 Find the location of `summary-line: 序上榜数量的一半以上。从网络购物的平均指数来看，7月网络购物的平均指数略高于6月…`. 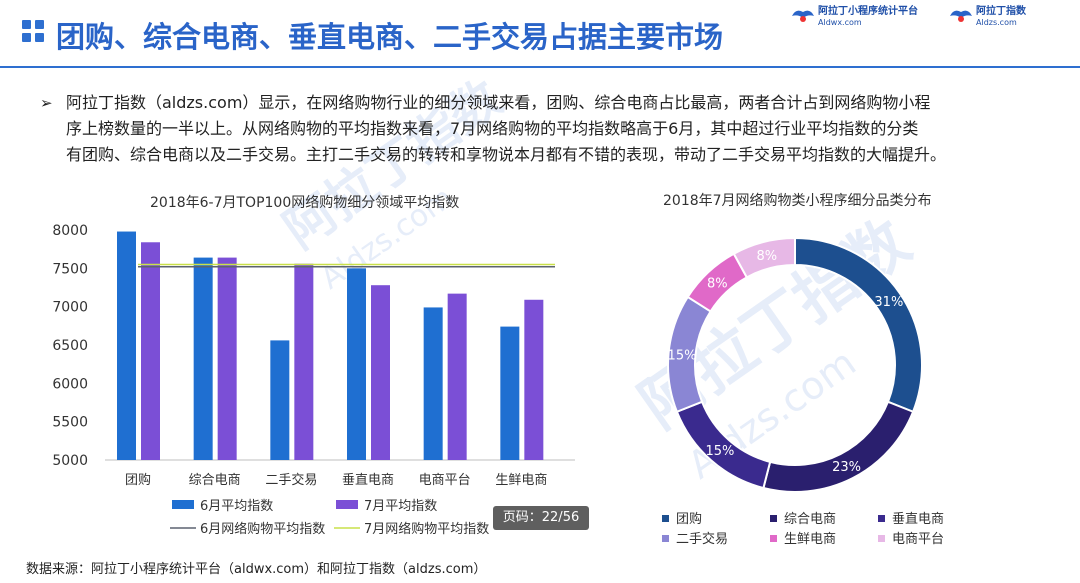

summary-line: 序上榜数量的一半以上。从网络购物的平均指数来看，7月网络购物的平均指数略高于6月… is located at coordinates (492, 128).